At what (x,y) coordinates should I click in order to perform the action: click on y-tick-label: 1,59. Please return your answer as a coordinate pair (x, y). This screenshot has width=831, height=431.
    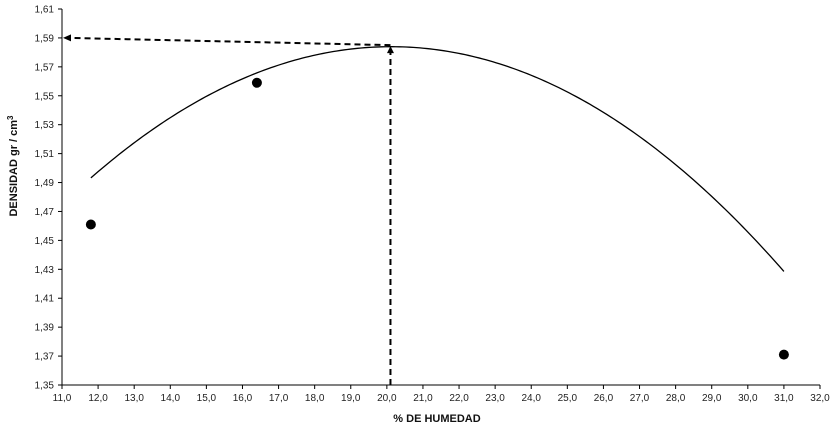
    Looking at the image, I should click on (45, 38).